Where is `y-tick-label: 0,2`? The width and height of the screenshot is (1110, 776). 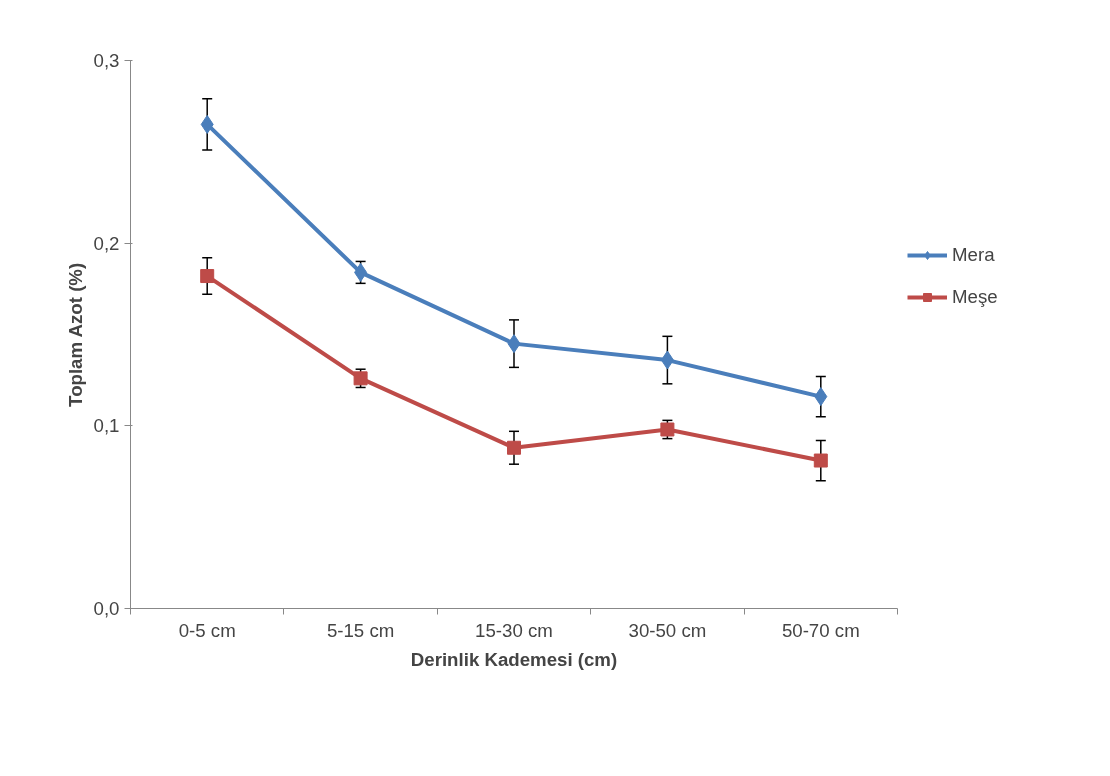
y-tick-label: 0,2 is located at coordinates (106, 243).